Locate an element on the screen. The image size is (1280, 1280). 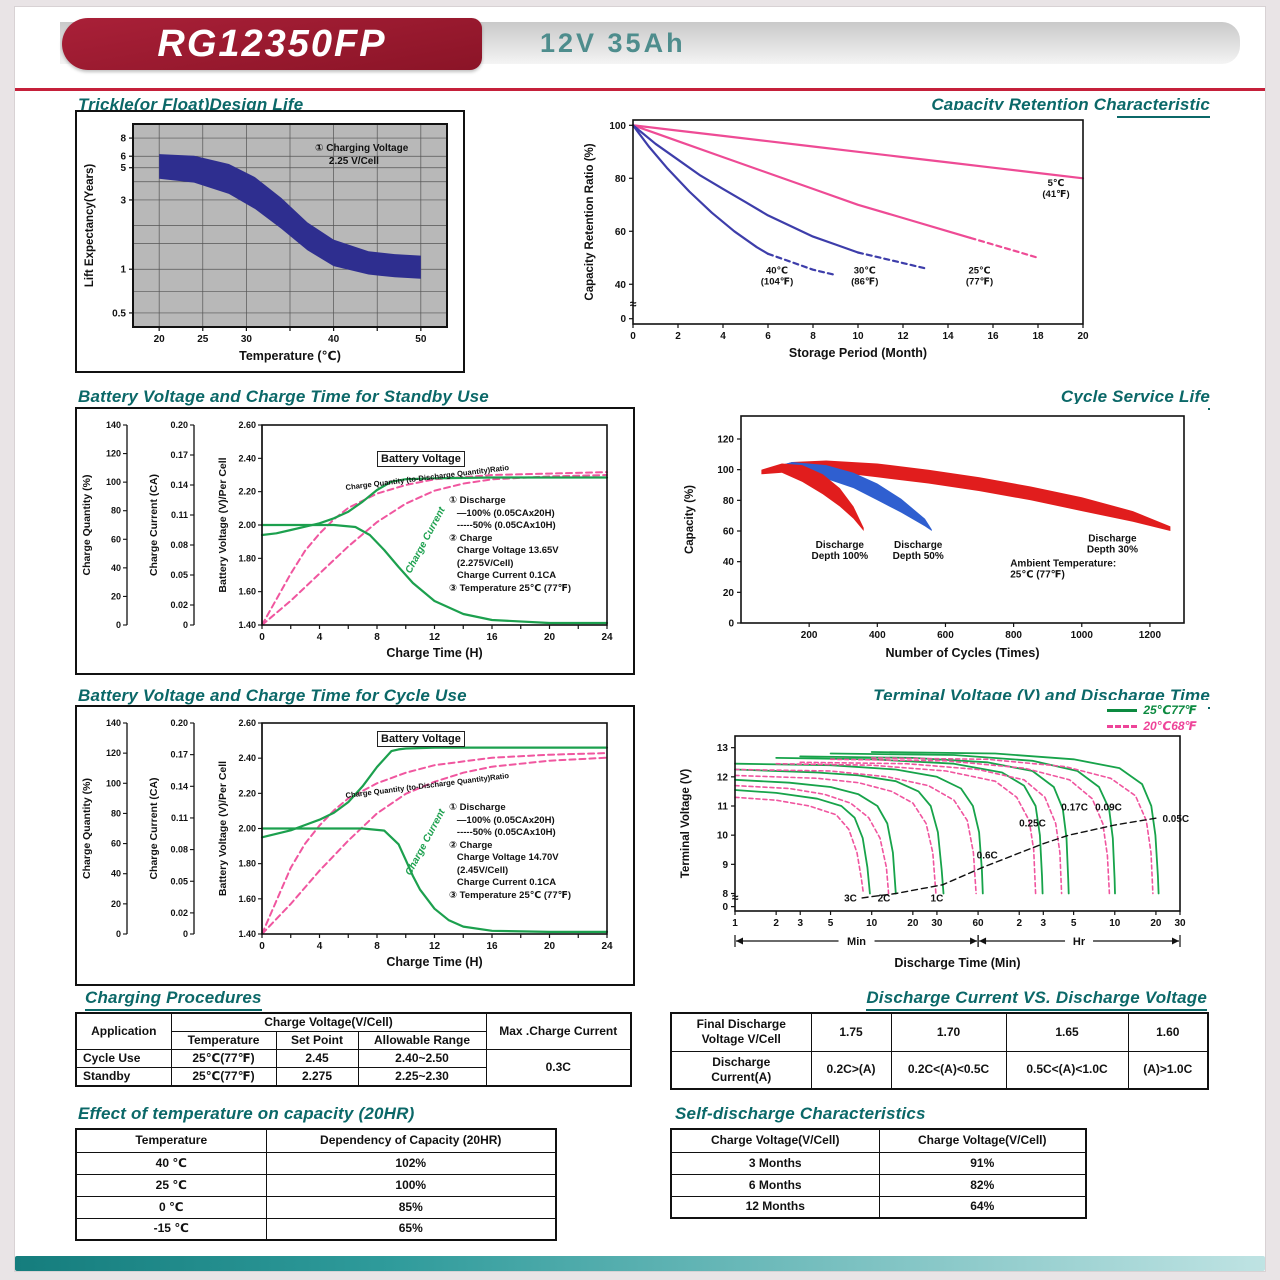
legend-label: 20℃68℉ is located at coordinates (1169, 726).